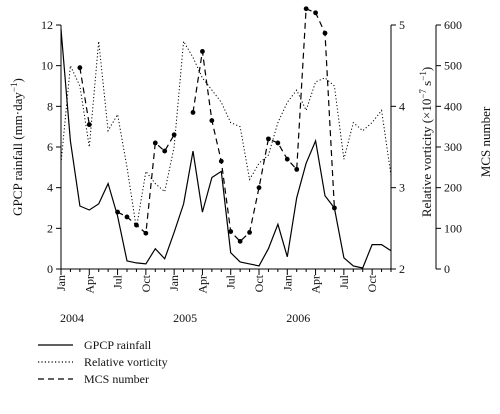 The width and height of the screenshot is (500, 414). I want to click on right-outer-tick-label: 600, so click(453, 25).